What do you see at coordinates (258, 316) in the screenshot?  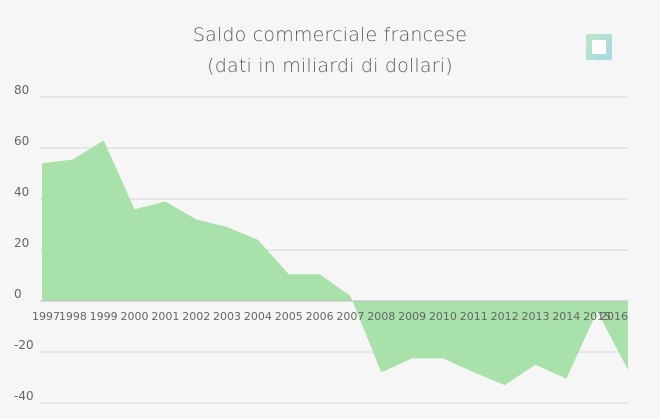 I see `x-tick-label: 2004` at bounding box center [258, 316].